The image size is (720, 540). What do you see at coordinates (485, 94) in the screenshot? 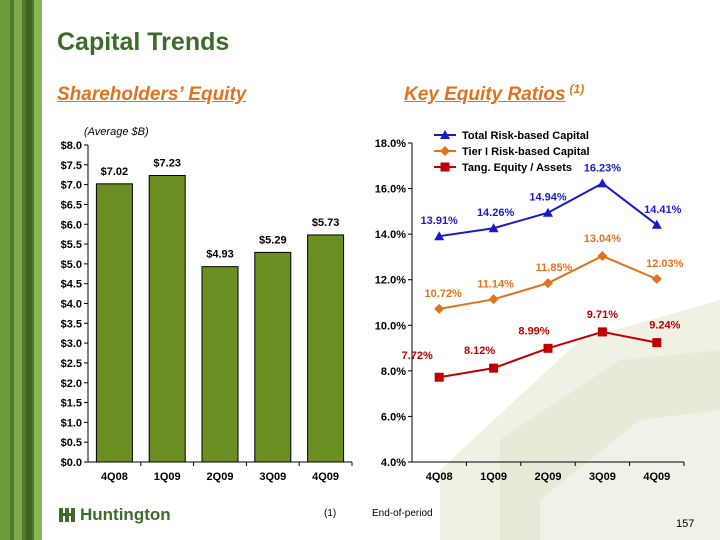
I see `key-equity-ratios-heading-text: Key Equity Ratios` at bounding box center [485, 94].